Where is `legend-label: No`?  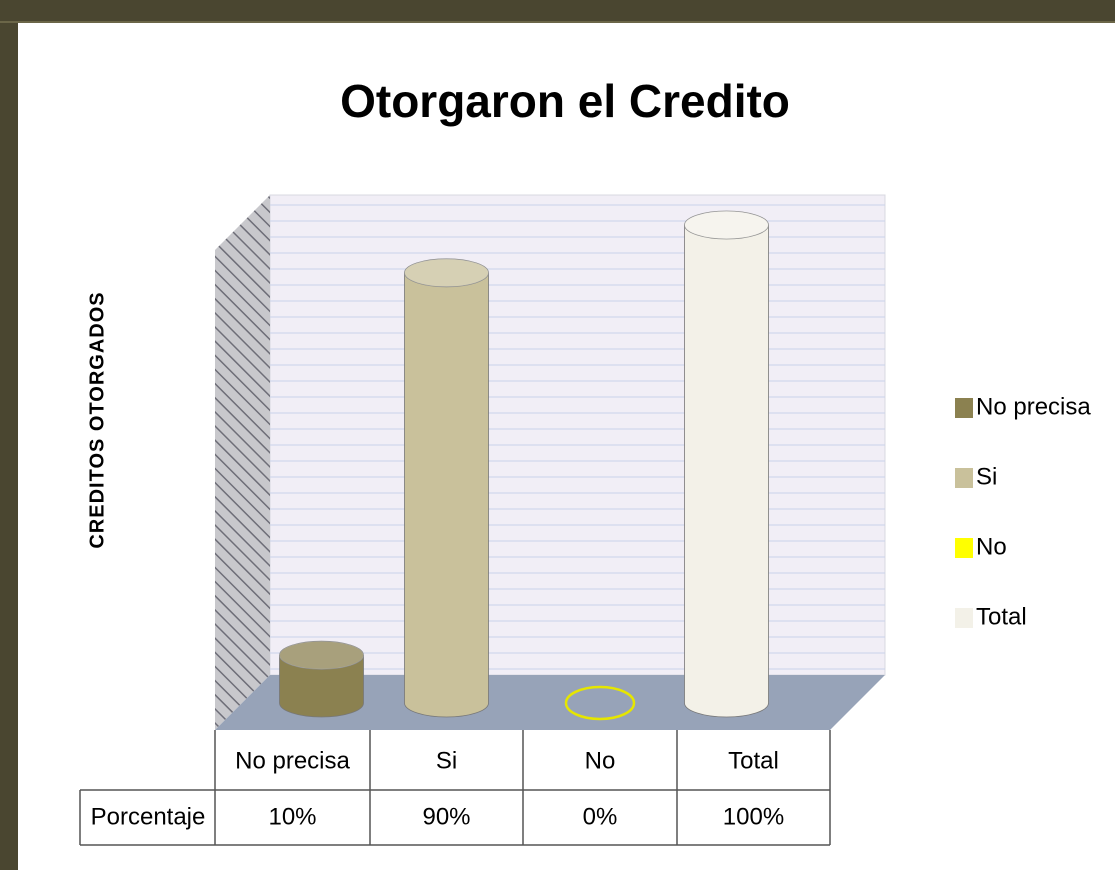
legend-label: No is located at coordinates (991, 546).